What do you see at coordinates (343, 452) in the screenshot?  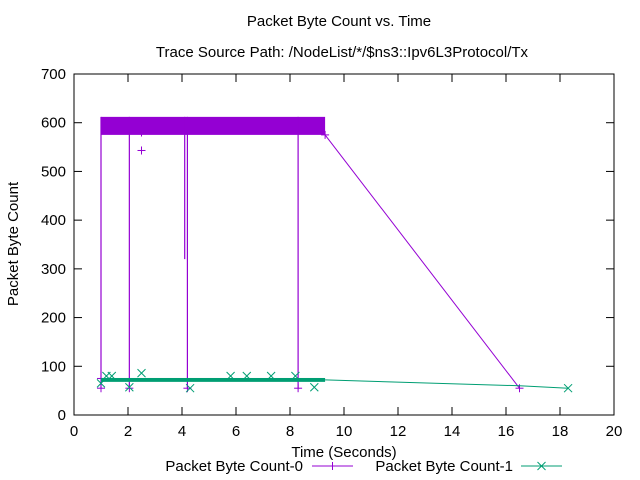 I see `x-axis-label: Time (Seconds)` at bounding box center [343, 452].